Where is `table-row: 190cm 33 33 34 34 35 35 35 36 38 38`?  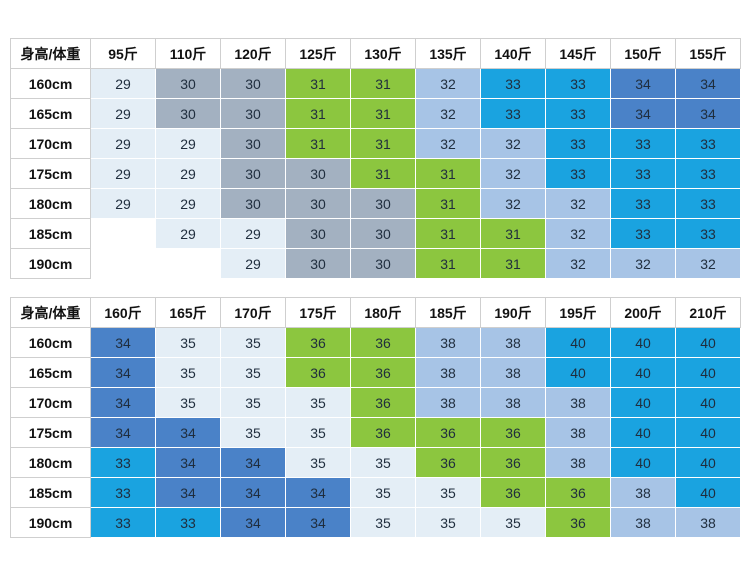 table-row: 190cm 33 33 34 34 35 35 35 36 38 38 is located at coordinates (375, 522).